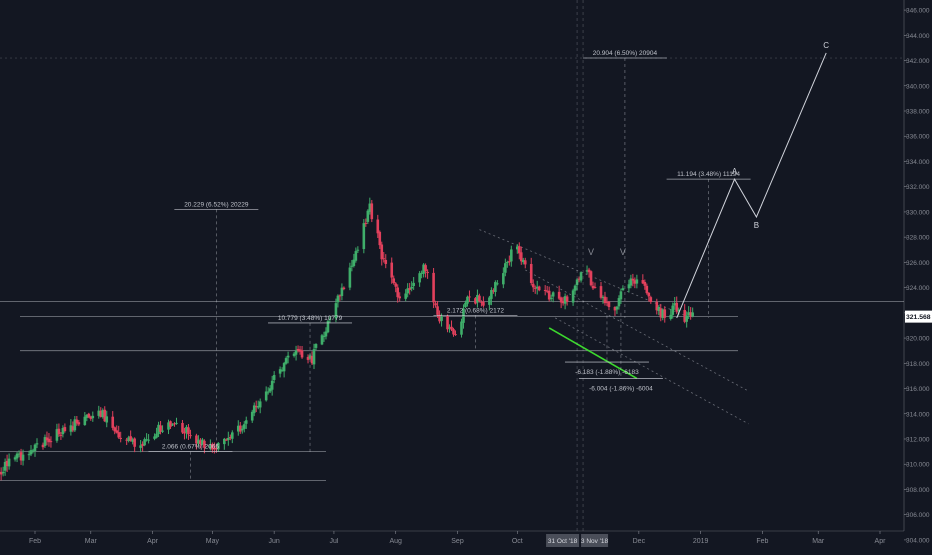 The image size is (932, 555). I want to click on x-highlight-tag: 3 Nov '18, so click(595, 540).